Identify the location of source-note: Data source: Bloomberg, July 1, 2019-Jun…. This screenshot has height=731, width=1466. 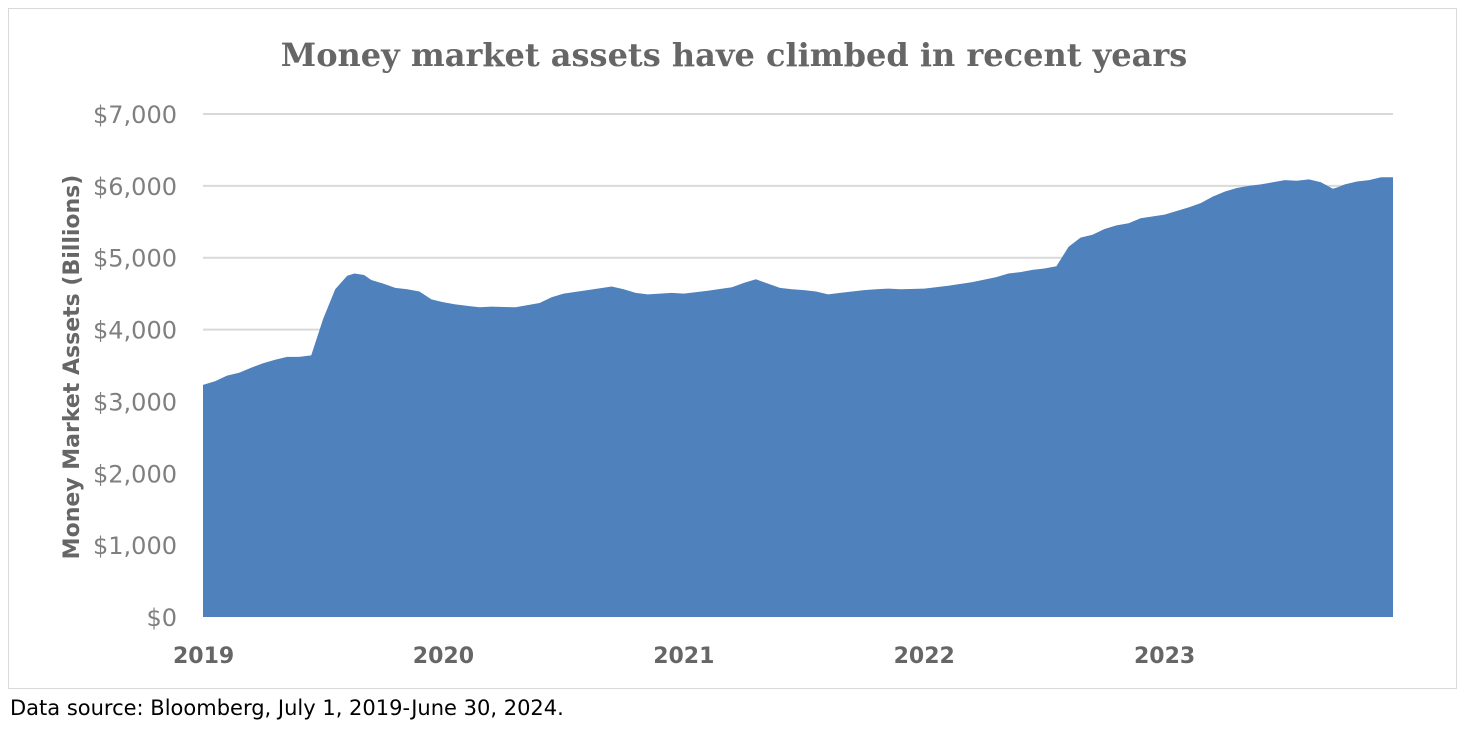
(287, 708).